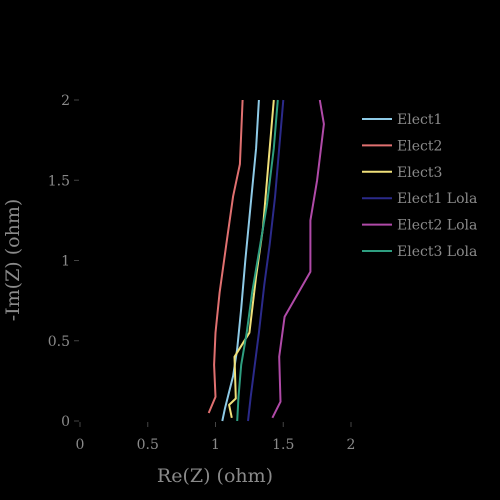  What do you see at coordinates (65, 422) in the screenshot?
I see `y-tick-label: 0` at bounding box center [65, 422].